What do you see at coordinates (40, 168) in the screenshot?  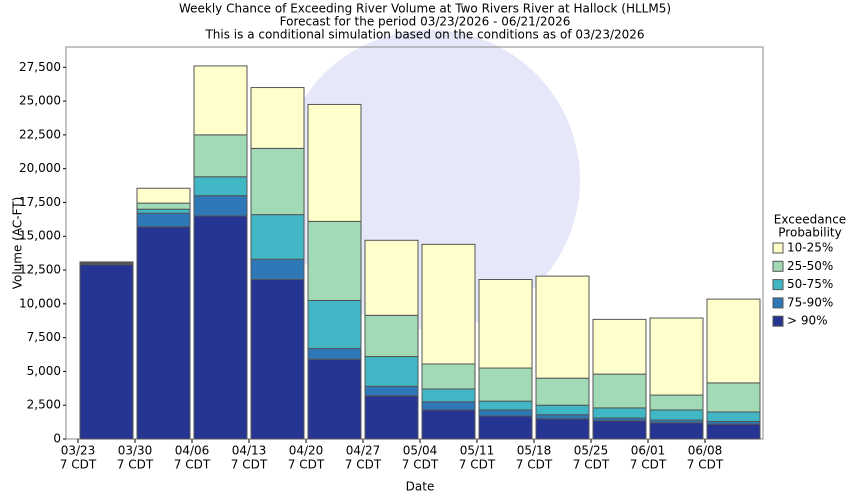 I see `y-tick-label: 20,000` at bounding box center [40, 168].